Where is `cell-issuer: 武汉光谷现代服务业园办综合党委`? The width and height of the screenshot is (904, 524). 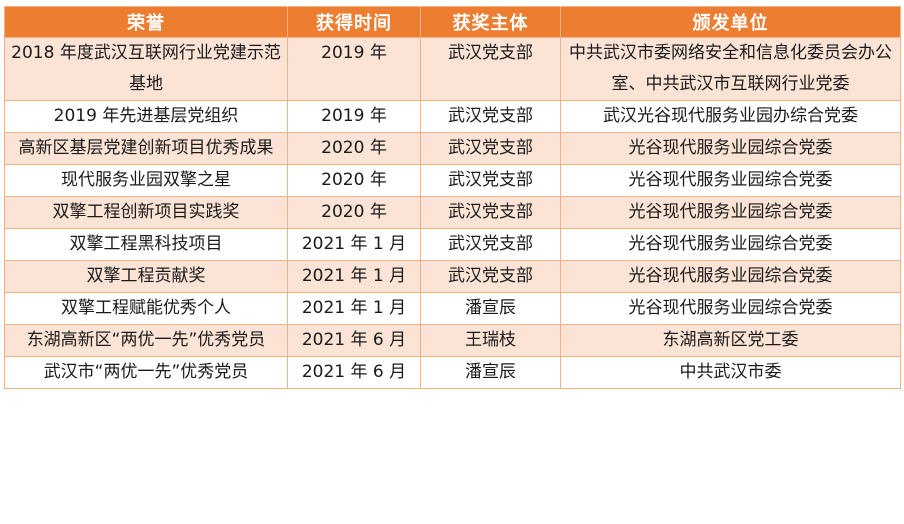 cell-issuer: 武汉光谷现代服务业园办综合党委 is located at coordinates (730, 116).